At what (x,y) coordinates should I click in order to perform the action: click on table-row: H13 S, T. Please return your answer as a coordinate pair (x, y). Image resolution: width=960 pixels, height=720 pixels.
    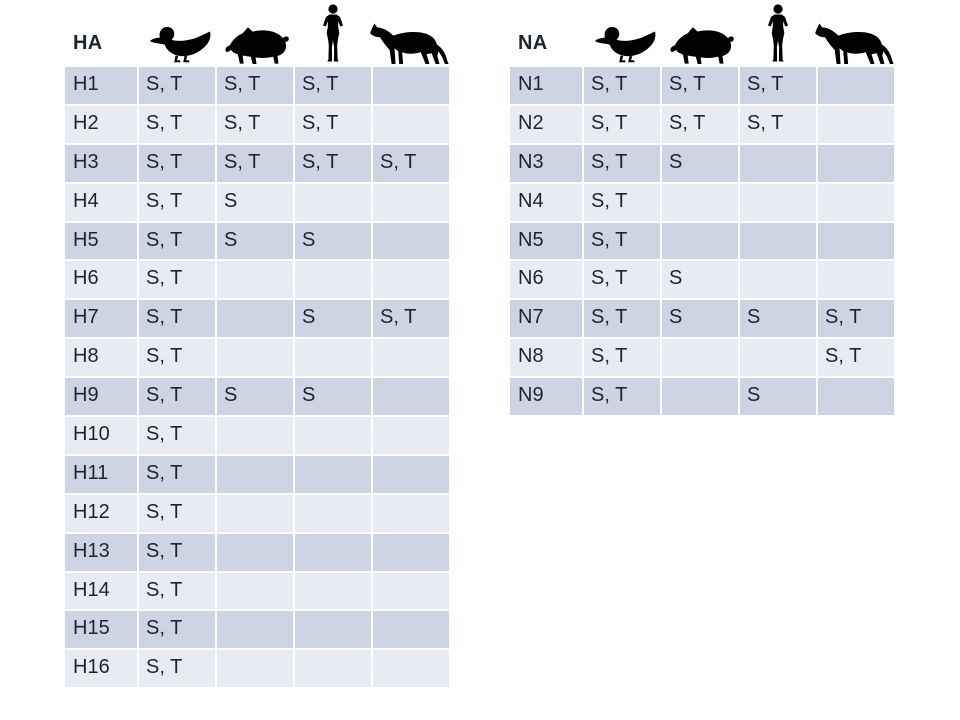
    Looking at the image, I should click on (258, 553).